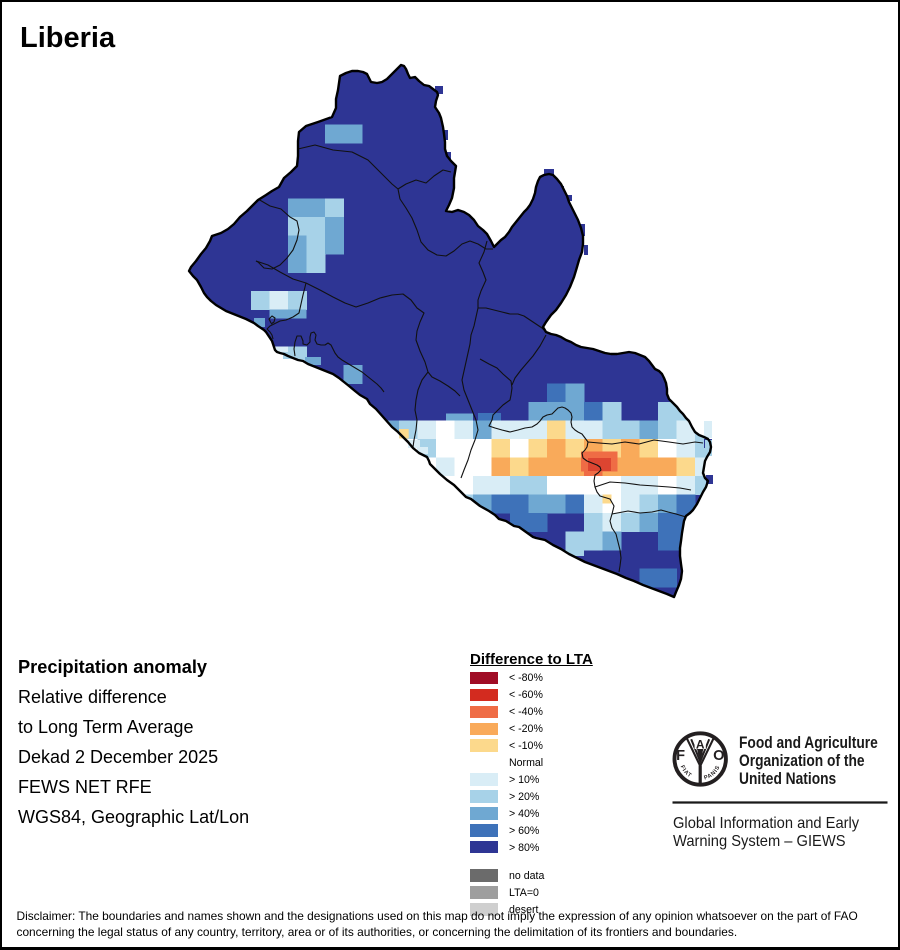 Image resolution: width=900 pixels, height=950 pixels. Describe the element at coordinates (718, 756) in the screenshot. I see `svg-text: O` at that location.